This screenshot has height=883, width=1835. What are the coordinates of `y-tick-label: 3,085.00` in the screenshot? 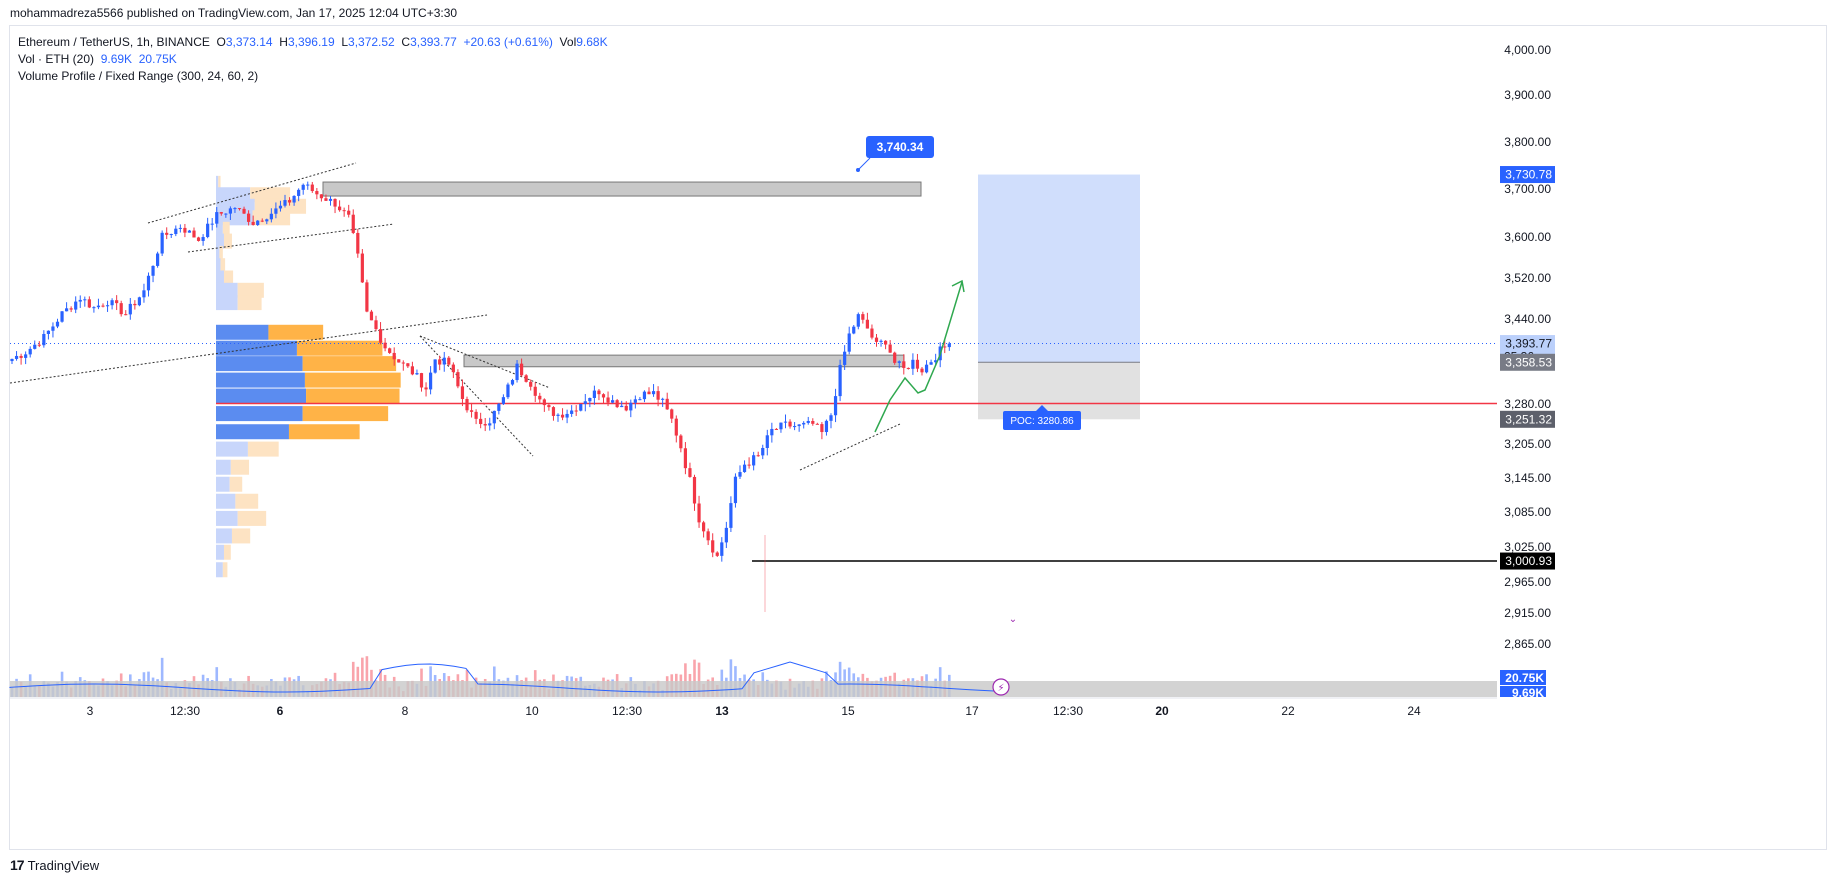 It's located at (1527, 512).